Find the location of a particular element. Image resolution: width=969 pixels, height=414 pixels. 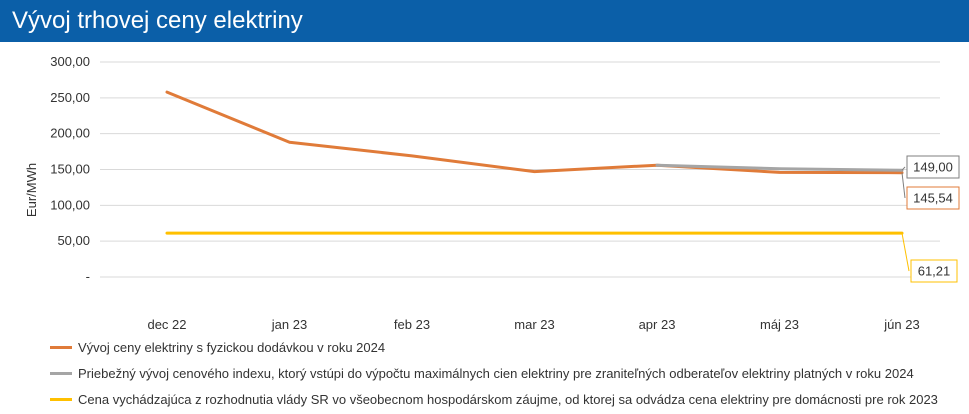

x-tick-label: jún 23 is located at coordinates (901, 324).